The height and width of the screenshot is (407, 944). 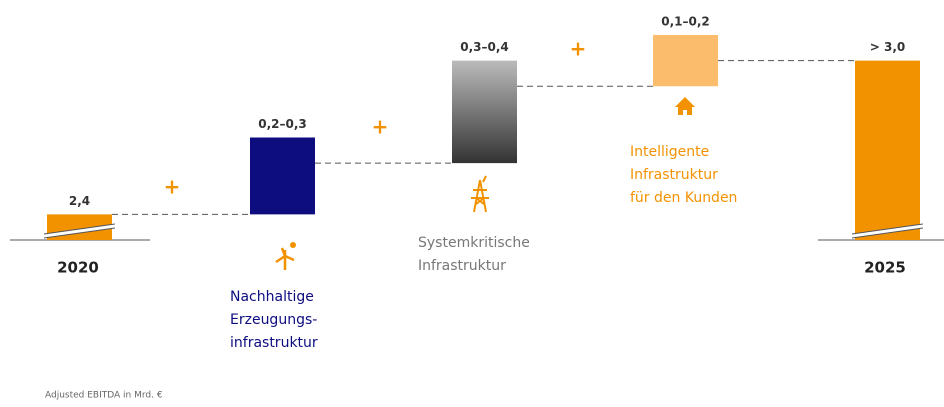 I want to click on category-label: Systemkritische, so click(x=474, y=243).